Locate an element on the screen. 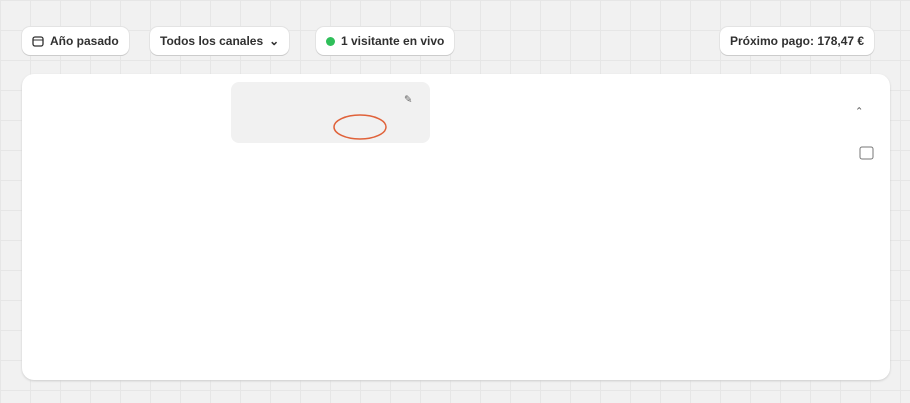  live-dot is located at coordinates (330, 41).